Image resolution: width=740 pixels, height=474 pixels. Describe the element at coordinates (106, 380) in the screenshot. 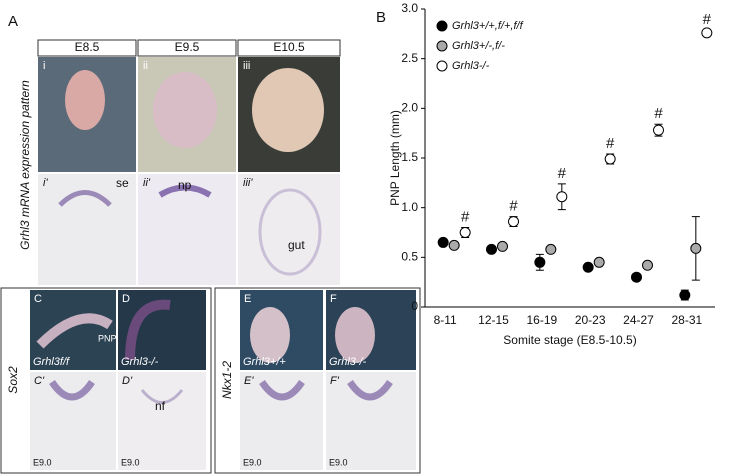

I see `panel-cd-frames` at that location.